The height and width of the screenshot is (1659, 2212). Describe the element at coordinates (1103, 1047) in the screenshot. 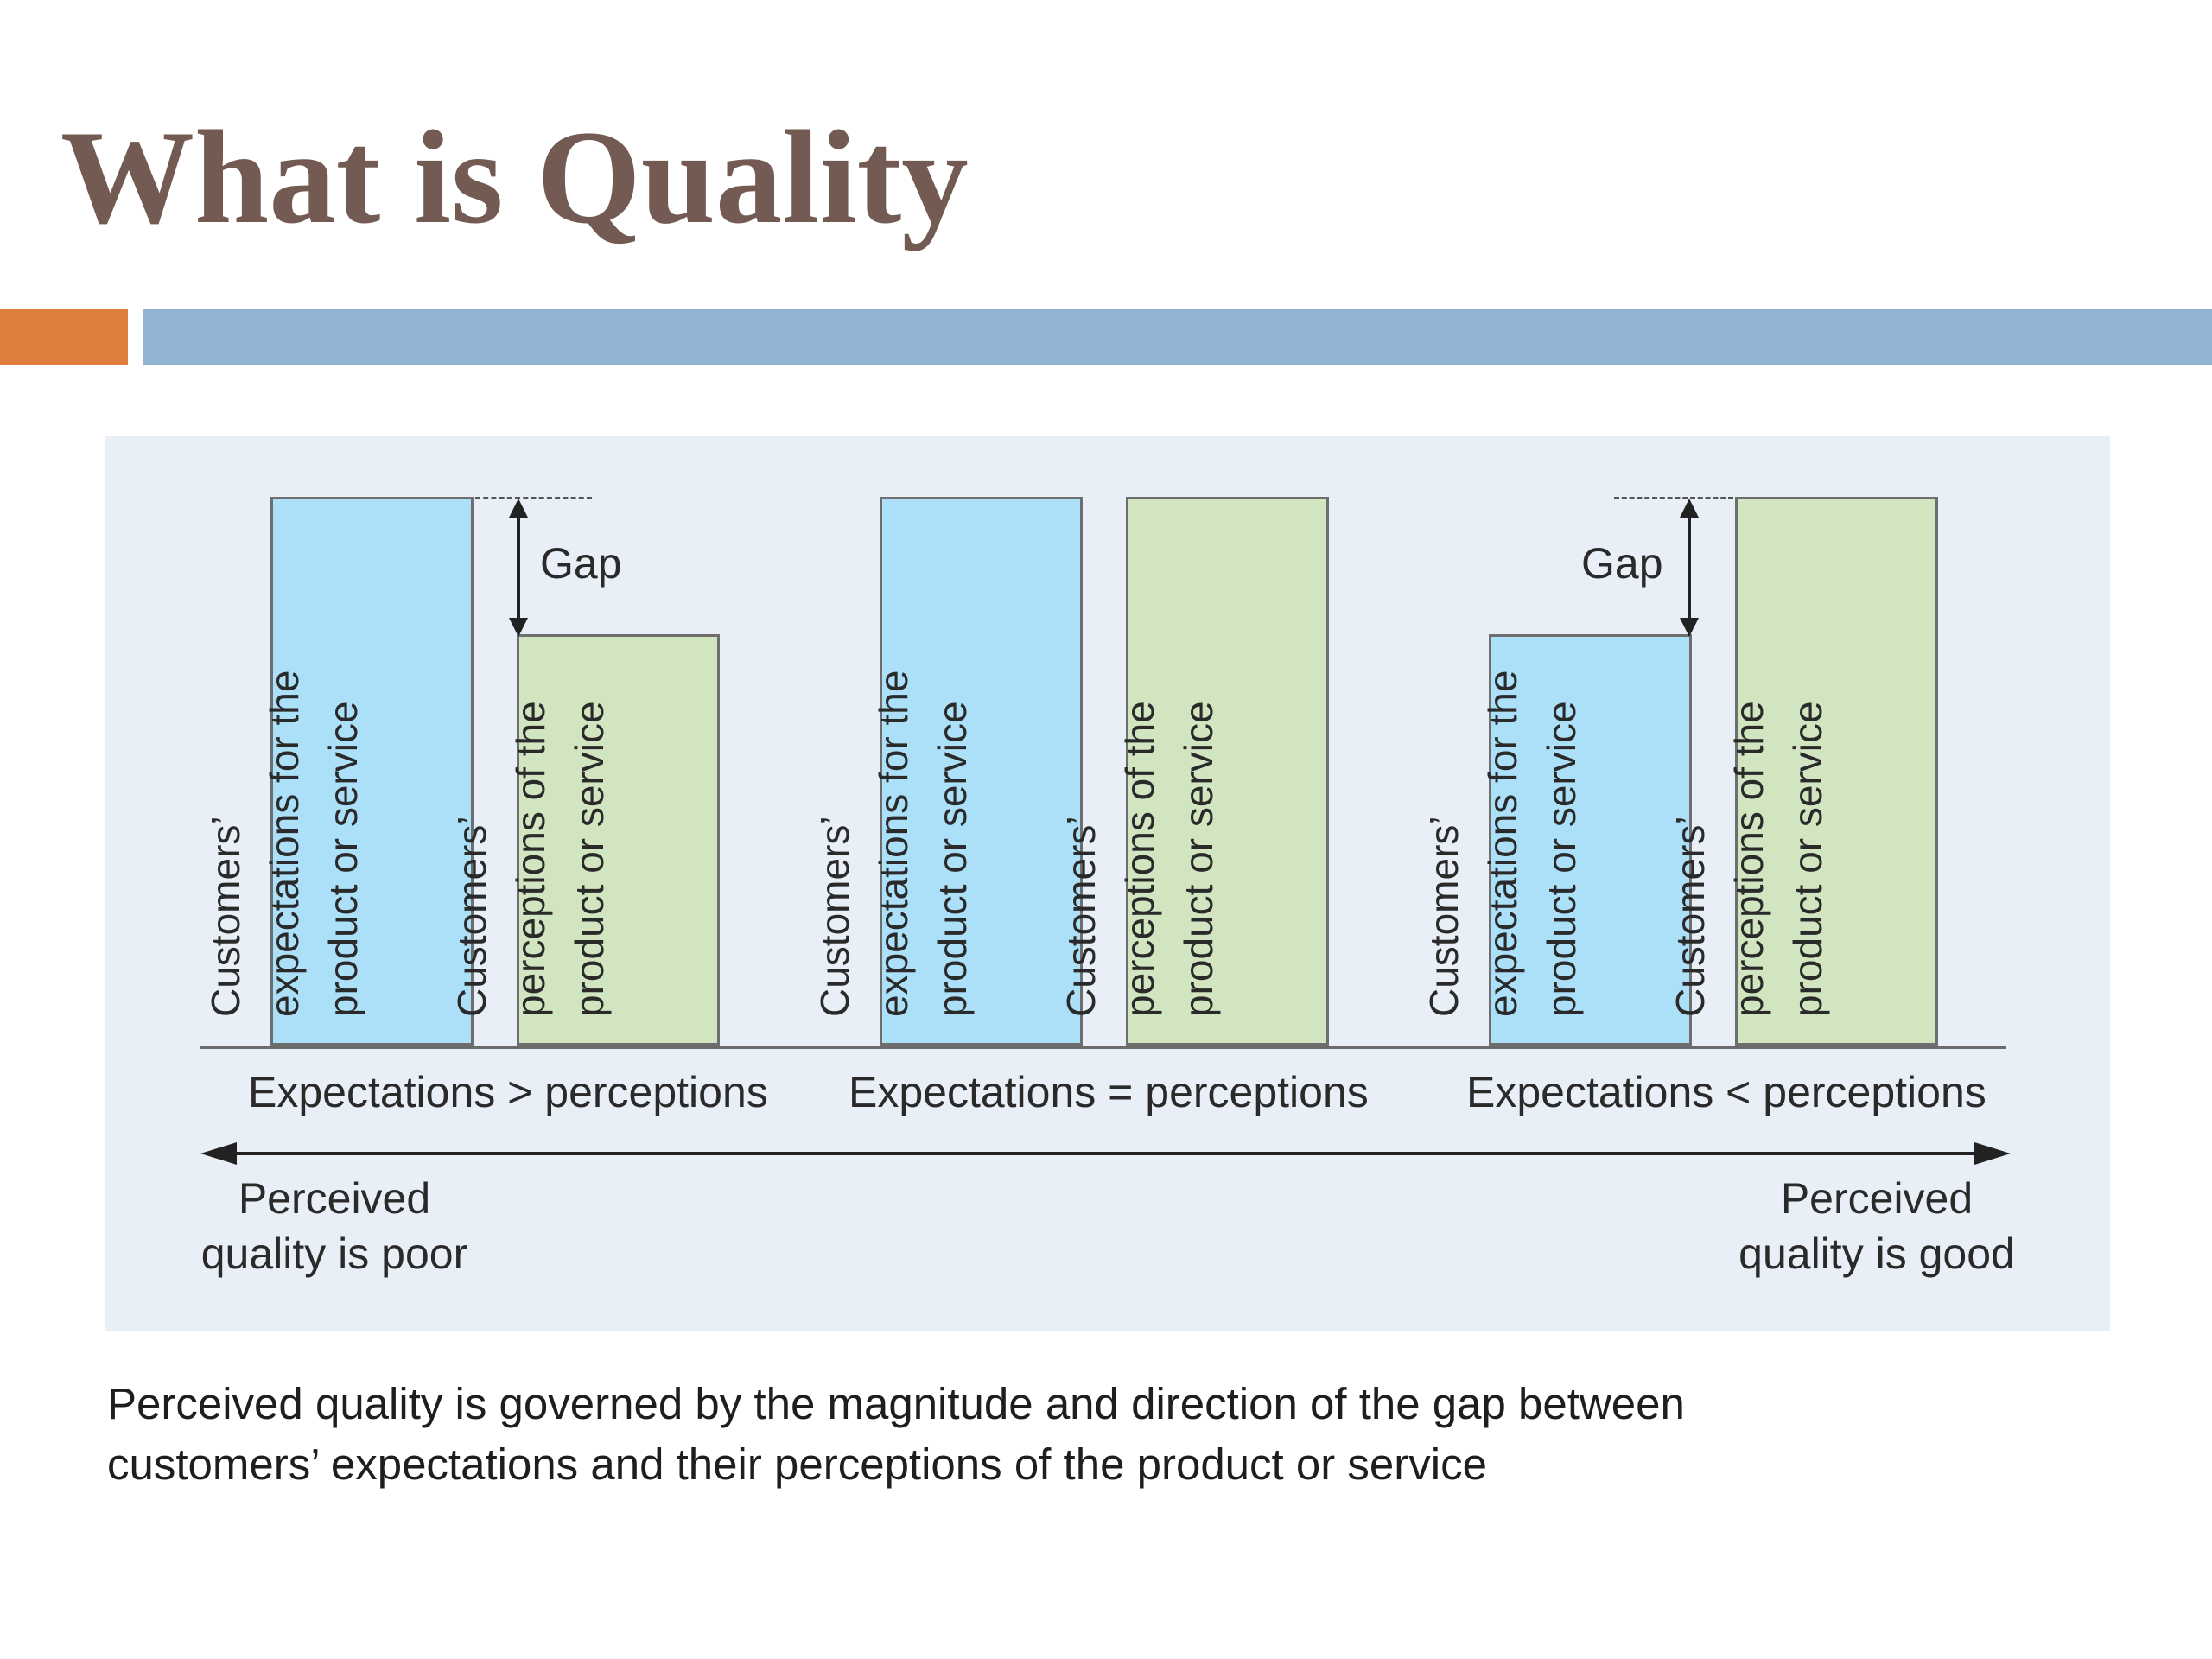

I see `baseline` at that location.